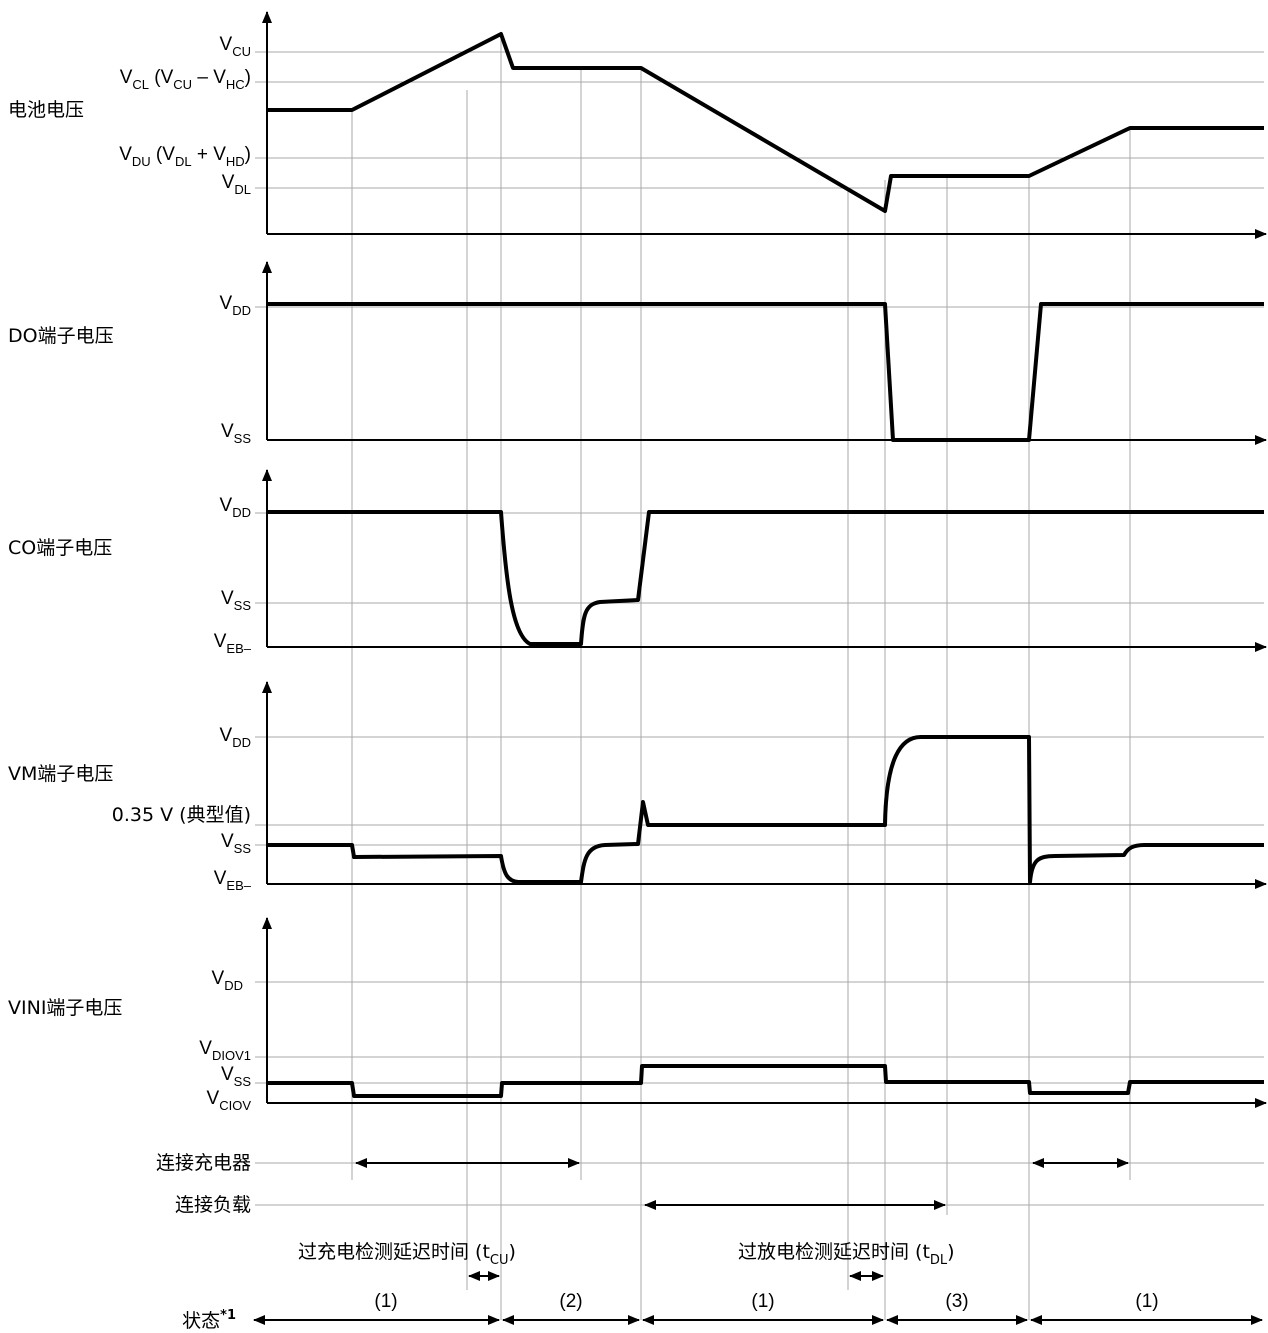  What do you see at coordinates (60, 548) in the screenshot?
I see `co-pin-title: CO端子电压` at bounding box center [60, 548].